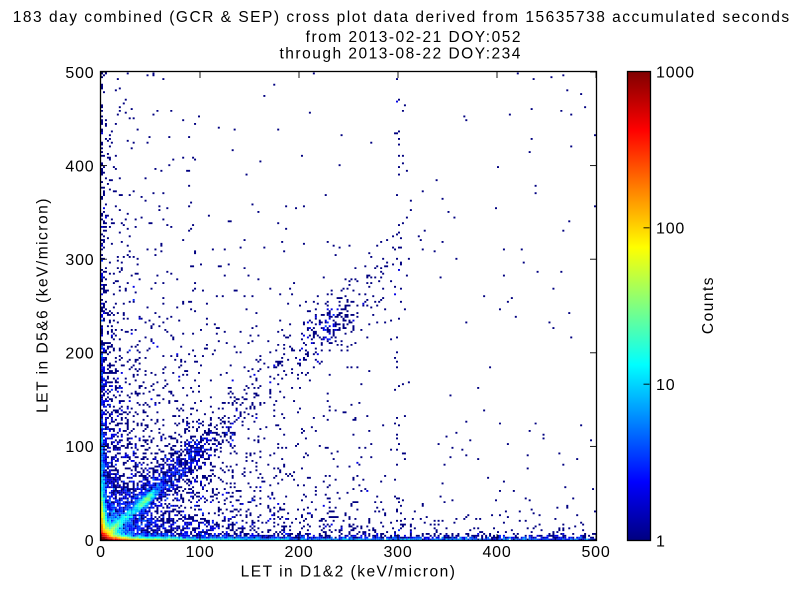 This screenshot has height=600, width=800. I want to click on svg-text: 1000, so click(675, 72).